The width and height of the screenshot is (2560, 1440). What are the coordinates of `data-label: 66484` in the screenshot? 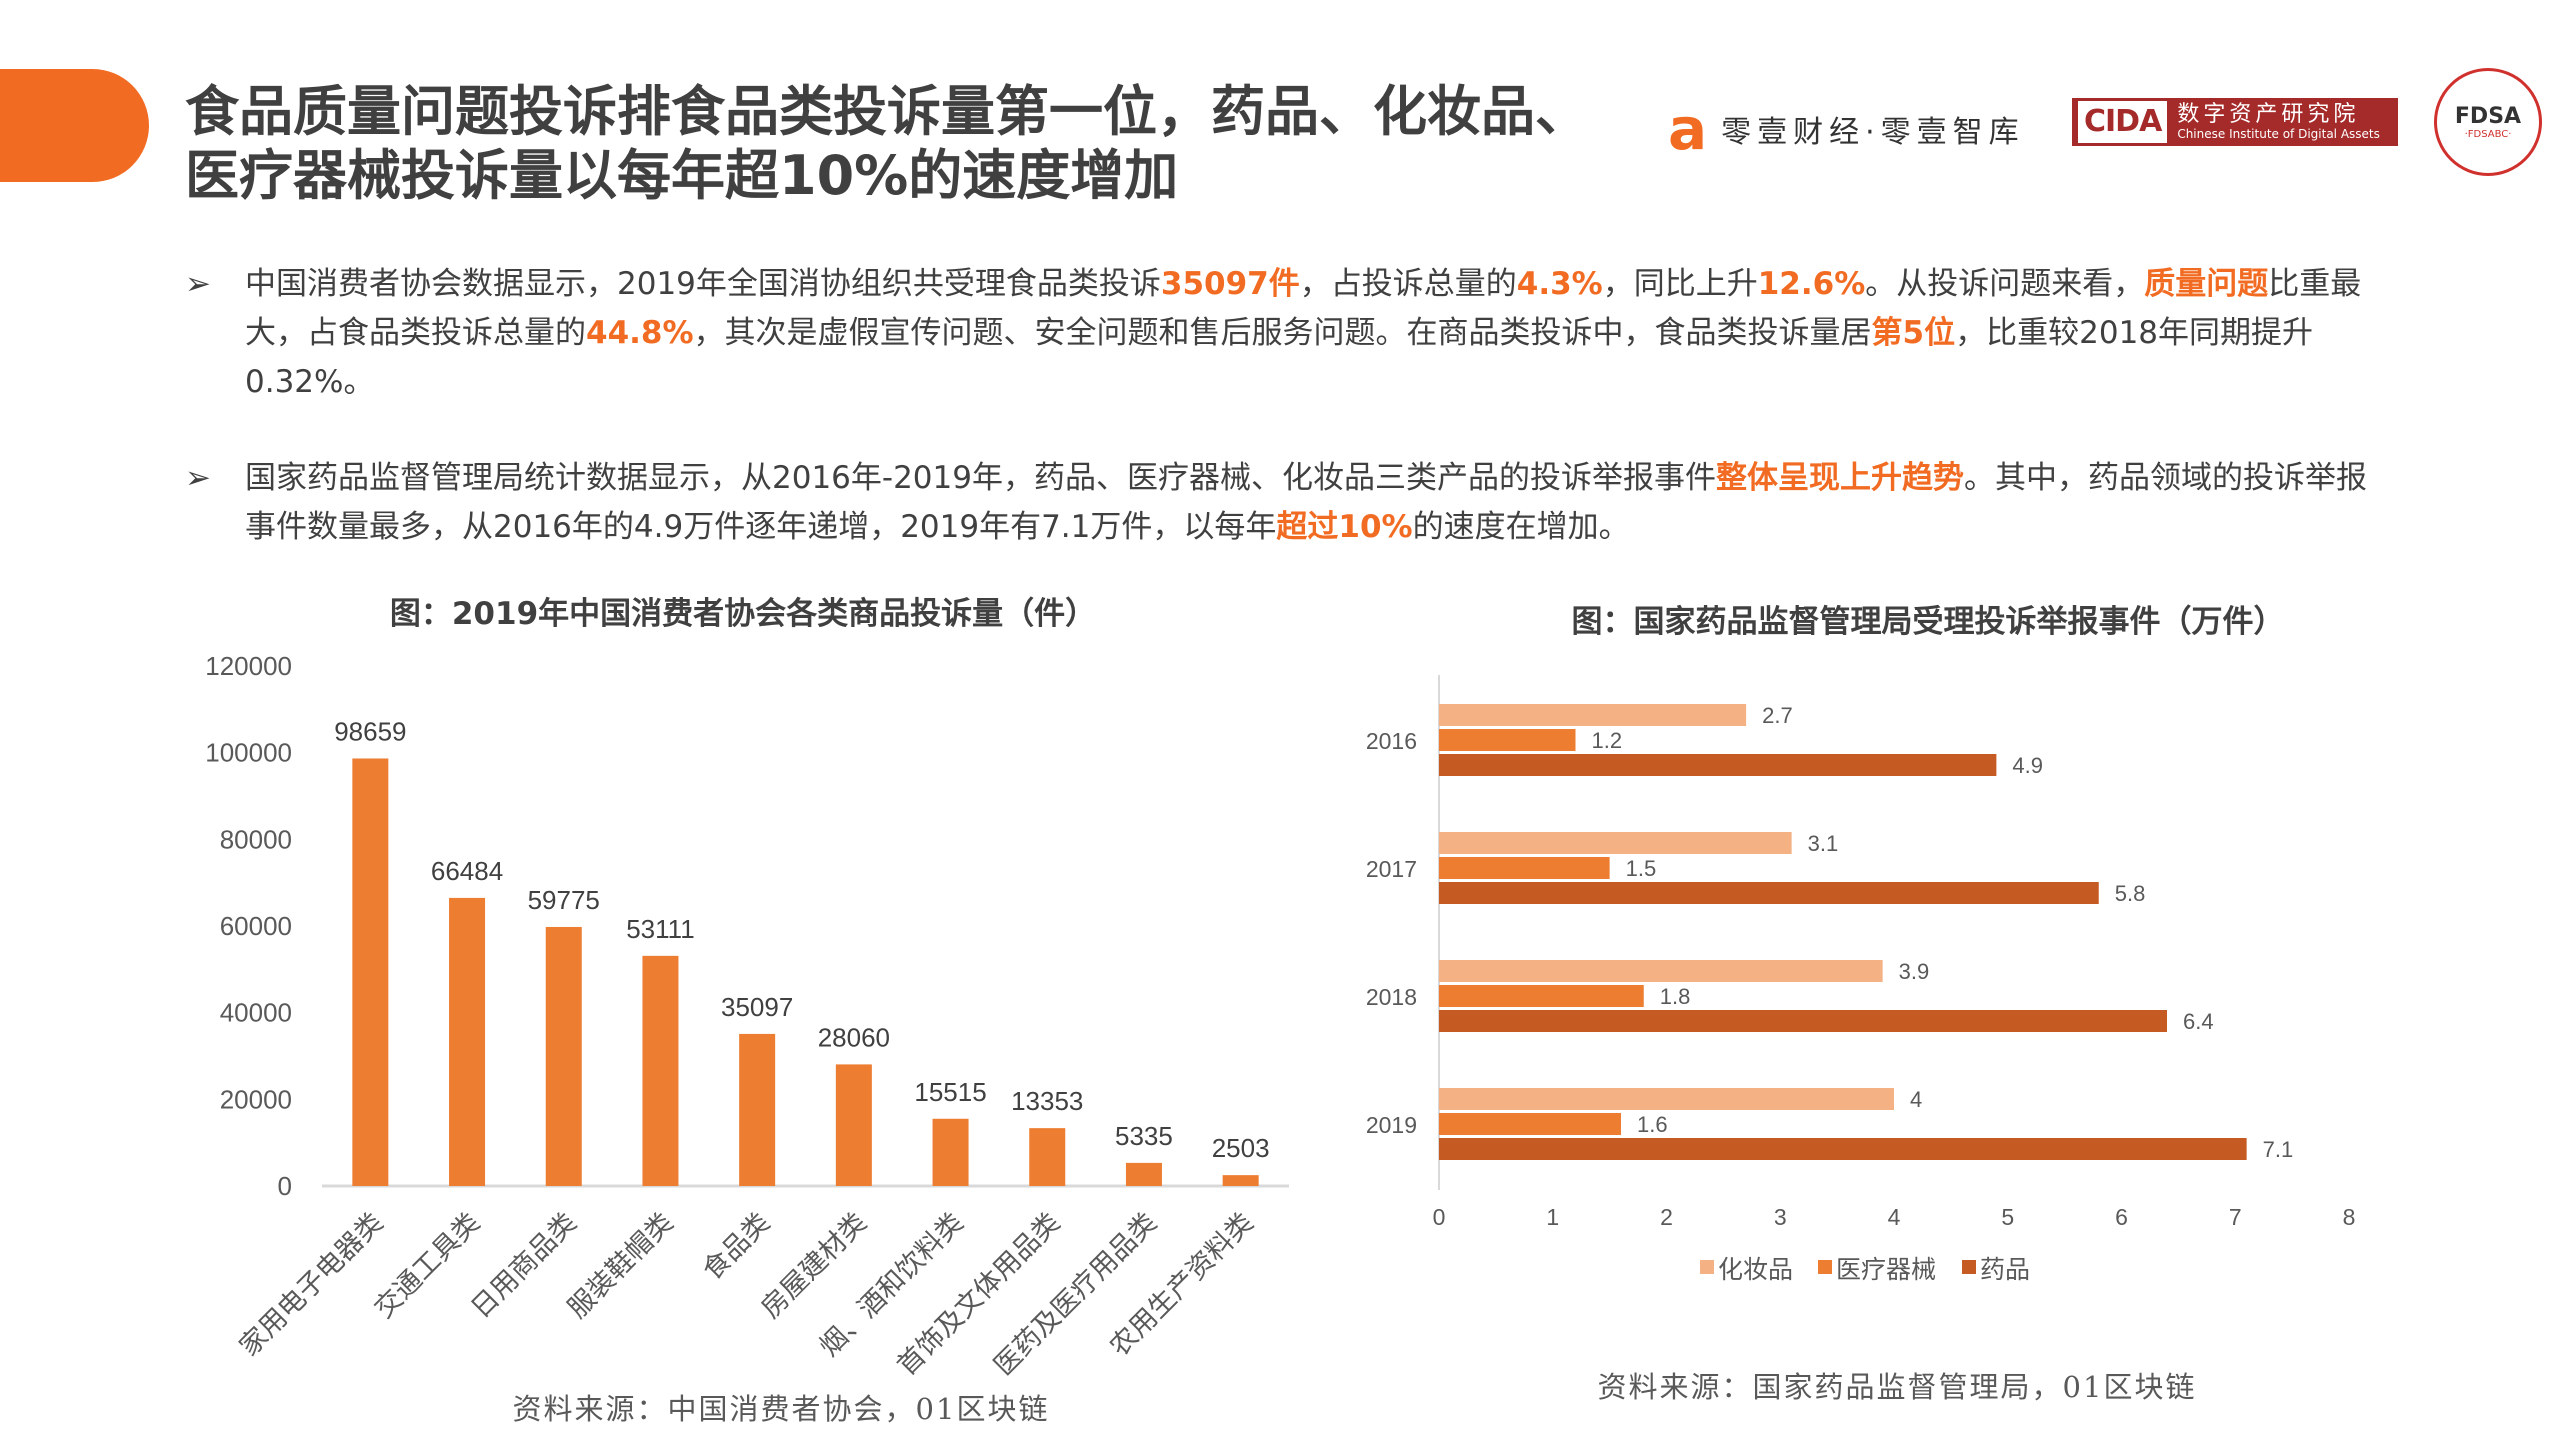 It's located at (467, 871).